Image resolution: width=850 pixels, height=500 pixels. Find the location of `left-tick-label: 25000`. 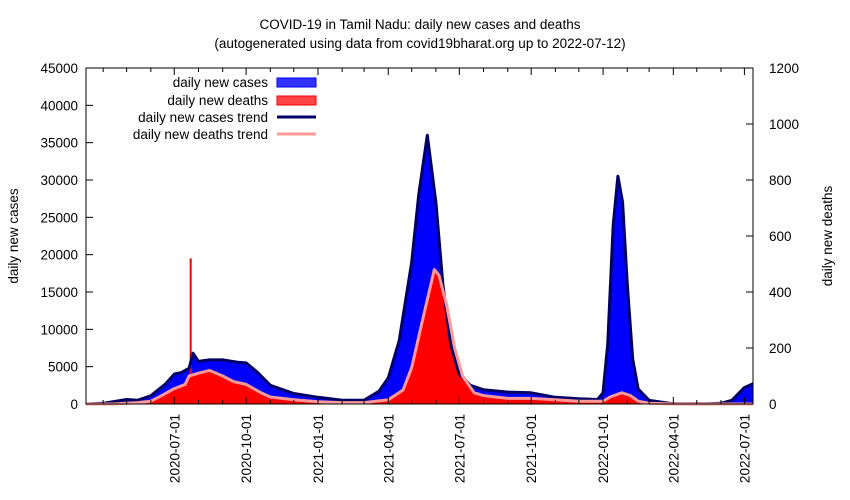

left-tick-label: 25000 is located at coordinates (59, 217).